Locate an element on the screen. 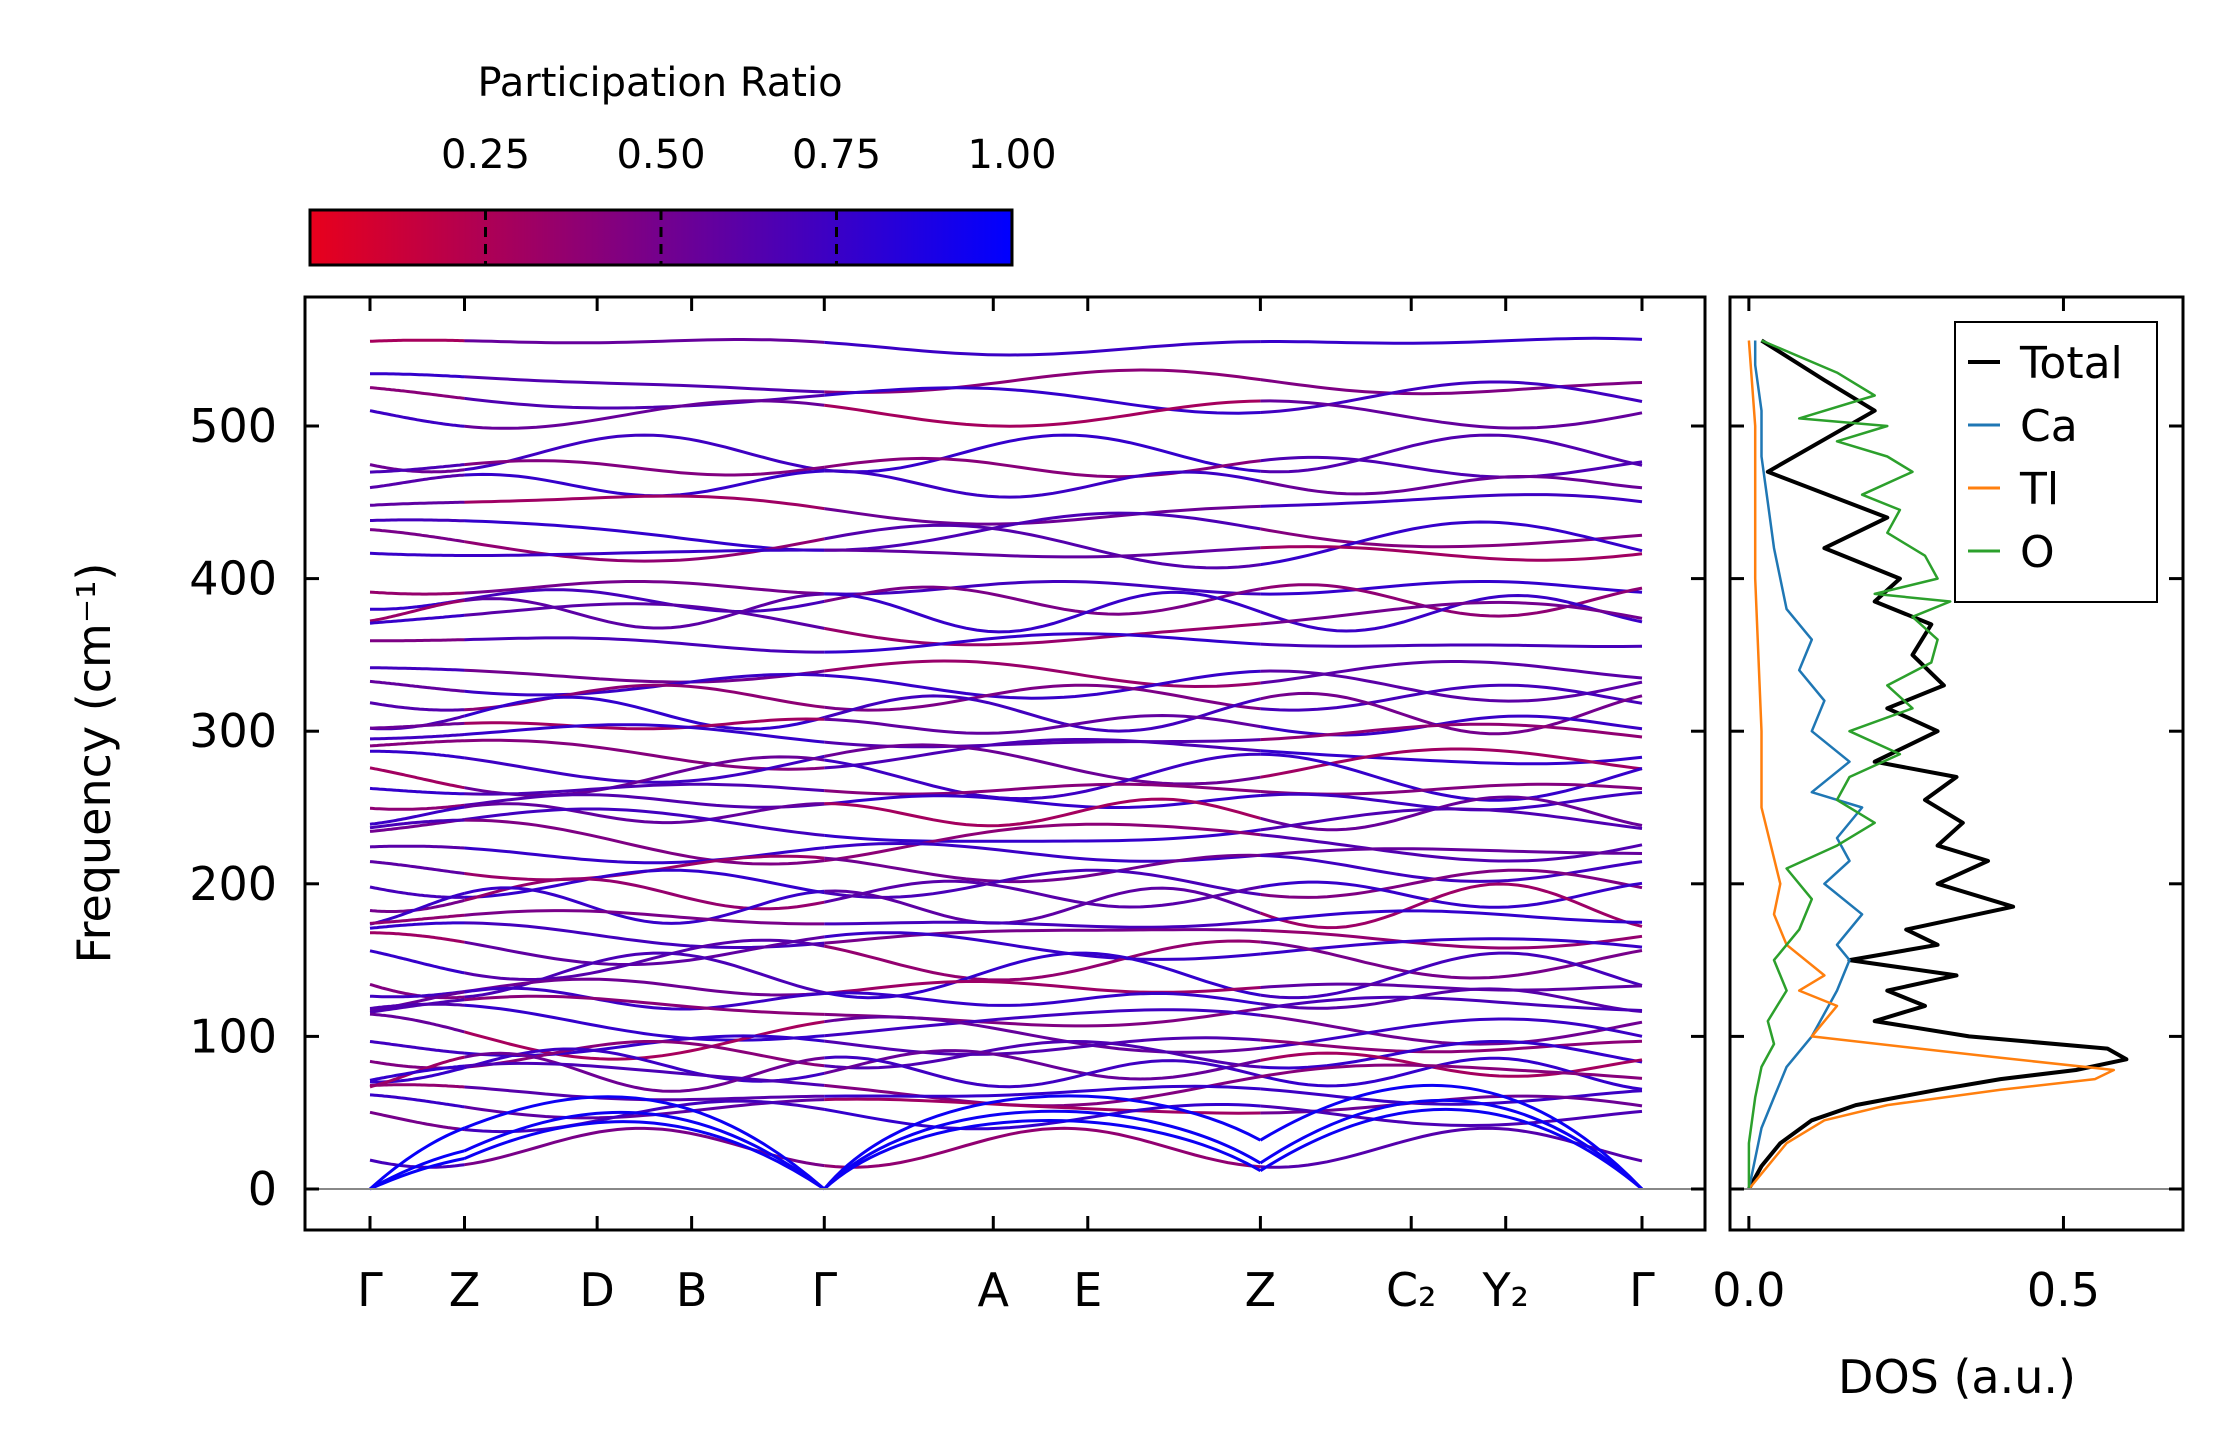  colorbar: Participation Ratio 0.25 0.50 0.75 1.00 is located at coordinates (682, 163).